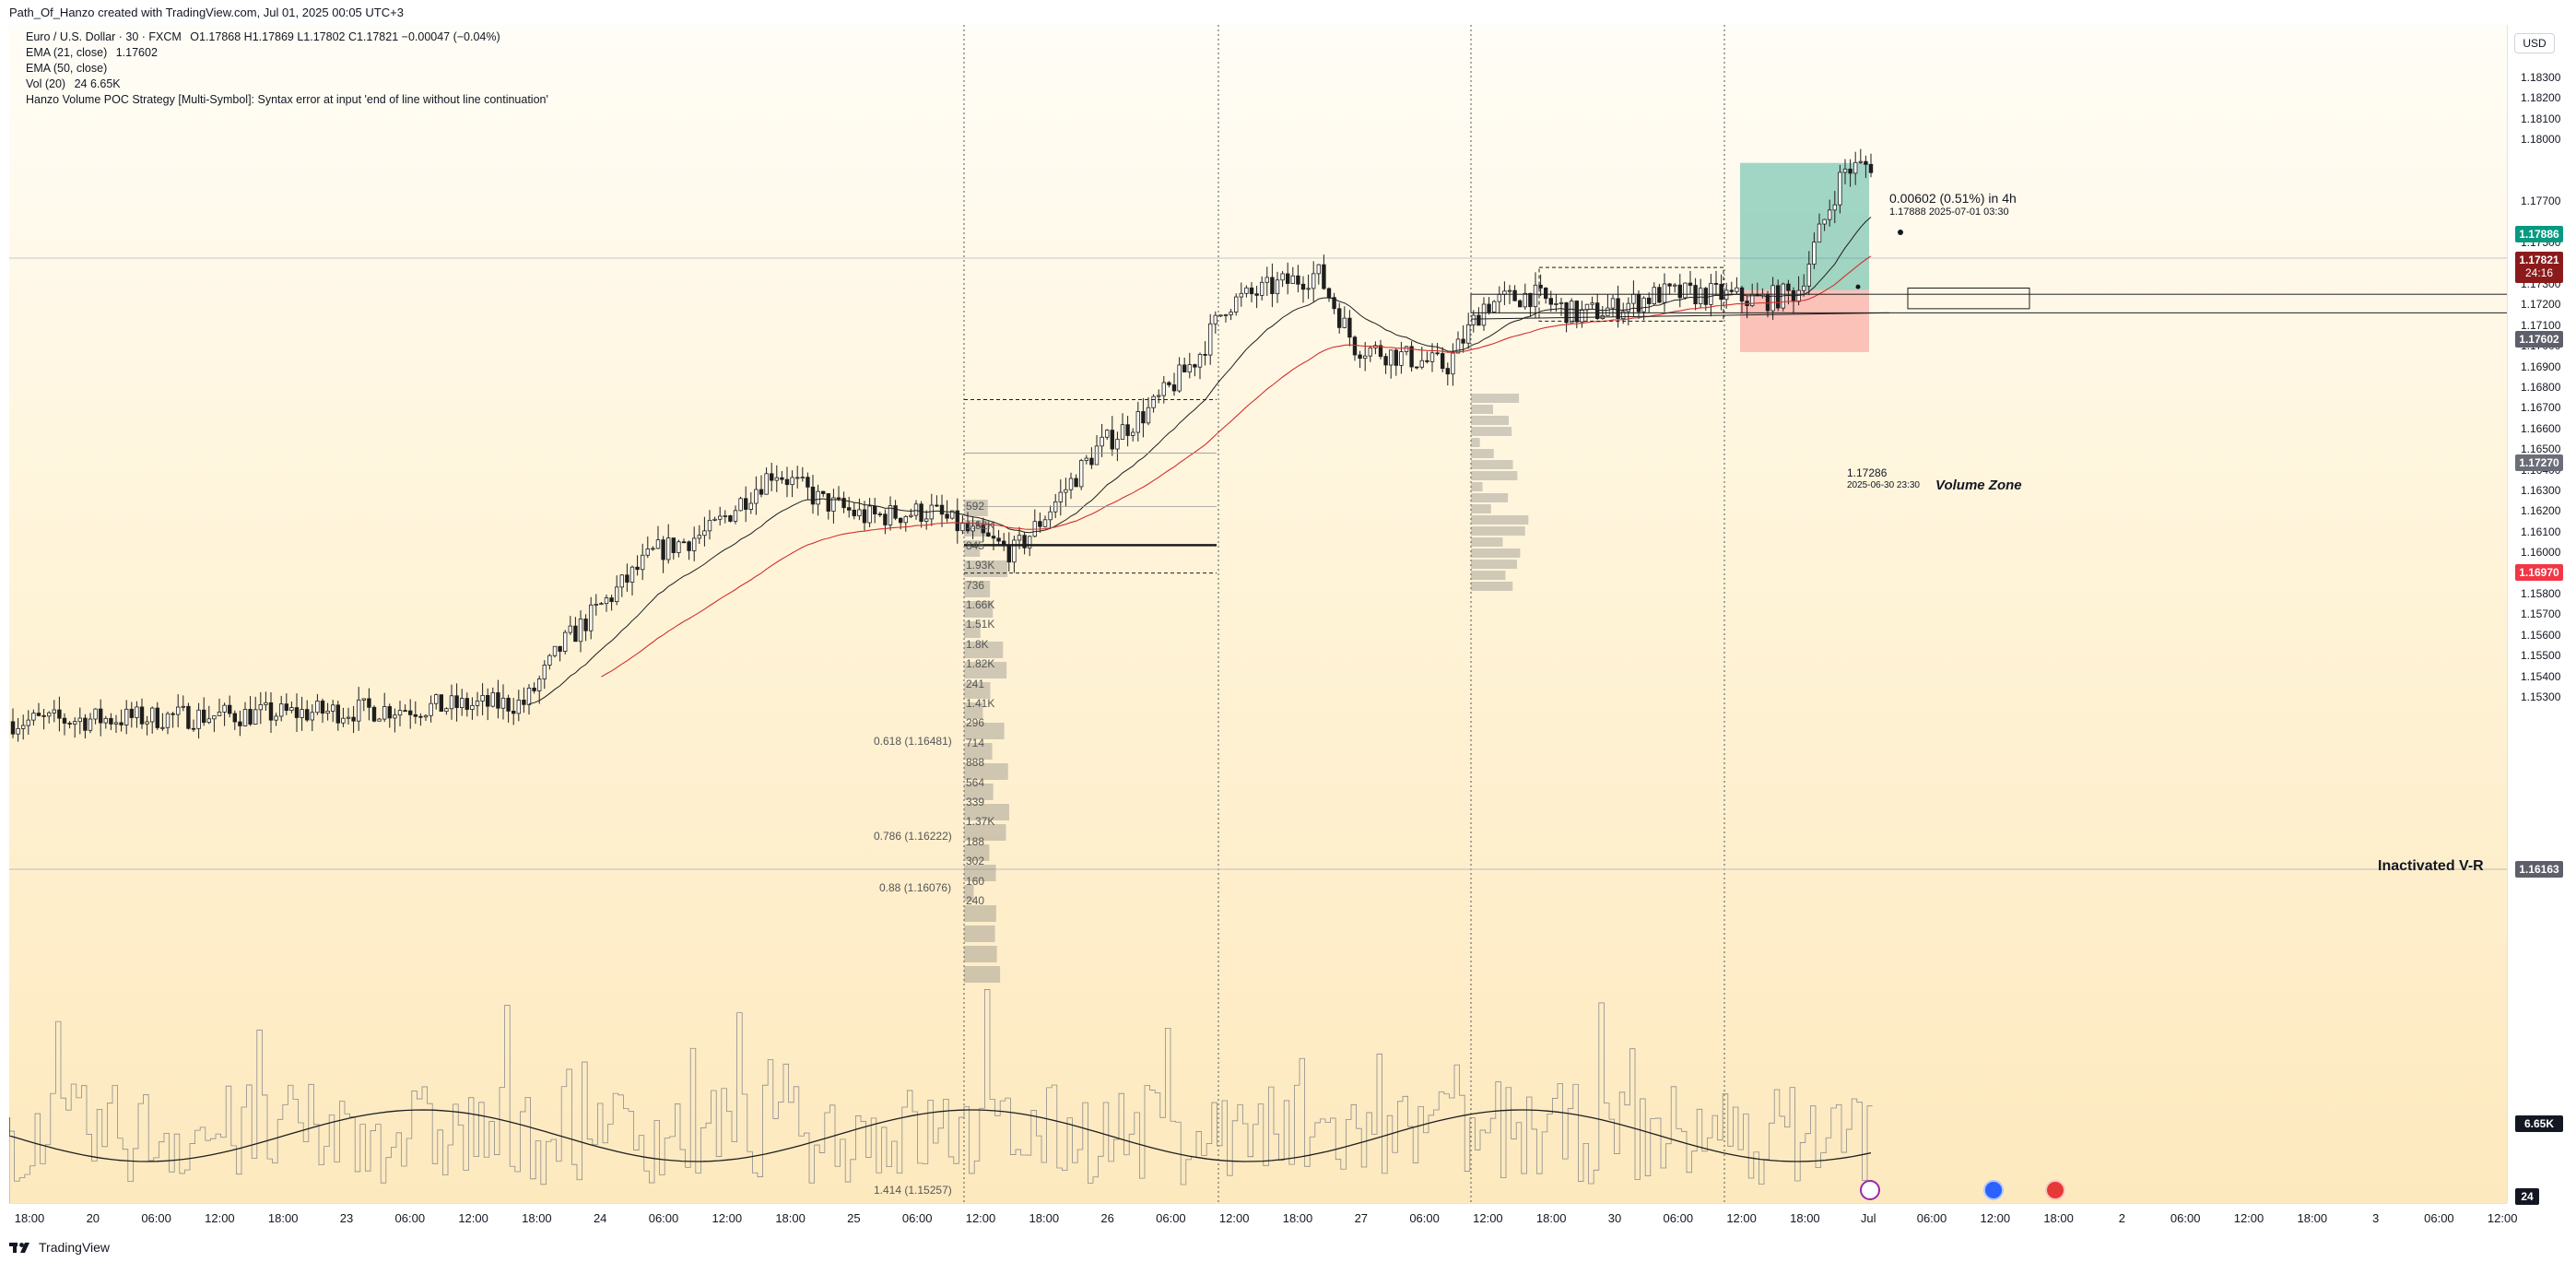 This screenshot has width=2576, height=1262. What do you see at coordinates (1870, 1190) in the screenshot?
I see `lightning-event-icon` at bounding box center [1870, 1190].